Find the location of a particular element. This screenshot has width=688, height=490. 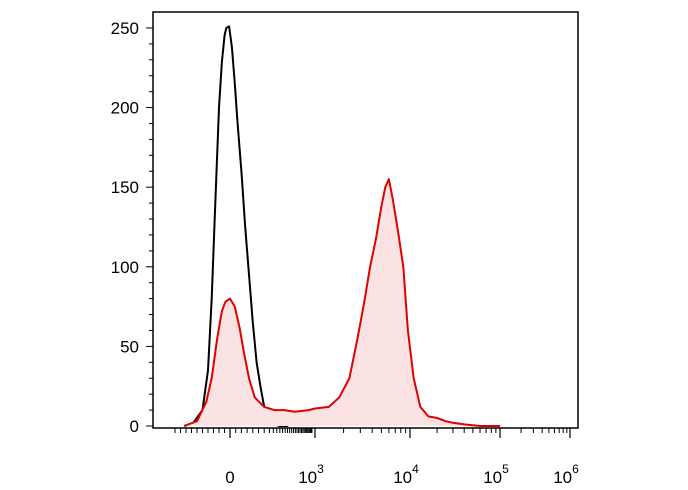

x-tick-label: 10⁵ is located at coordinates (496, 474).